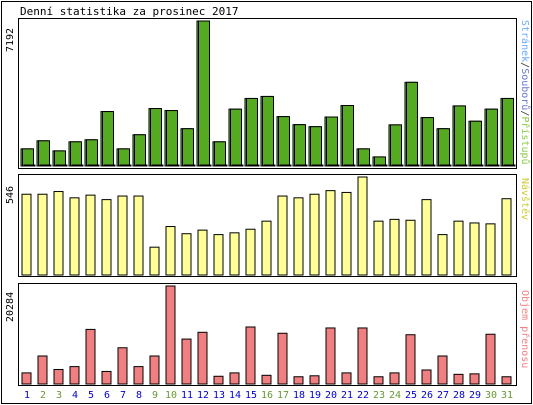 The width and height of the screenshot is (533, 405). What do you see at coordinates (427, 395) in the screenshot?
I see `x-tick-label-day-26: 26` at bounding box center [427, 395].